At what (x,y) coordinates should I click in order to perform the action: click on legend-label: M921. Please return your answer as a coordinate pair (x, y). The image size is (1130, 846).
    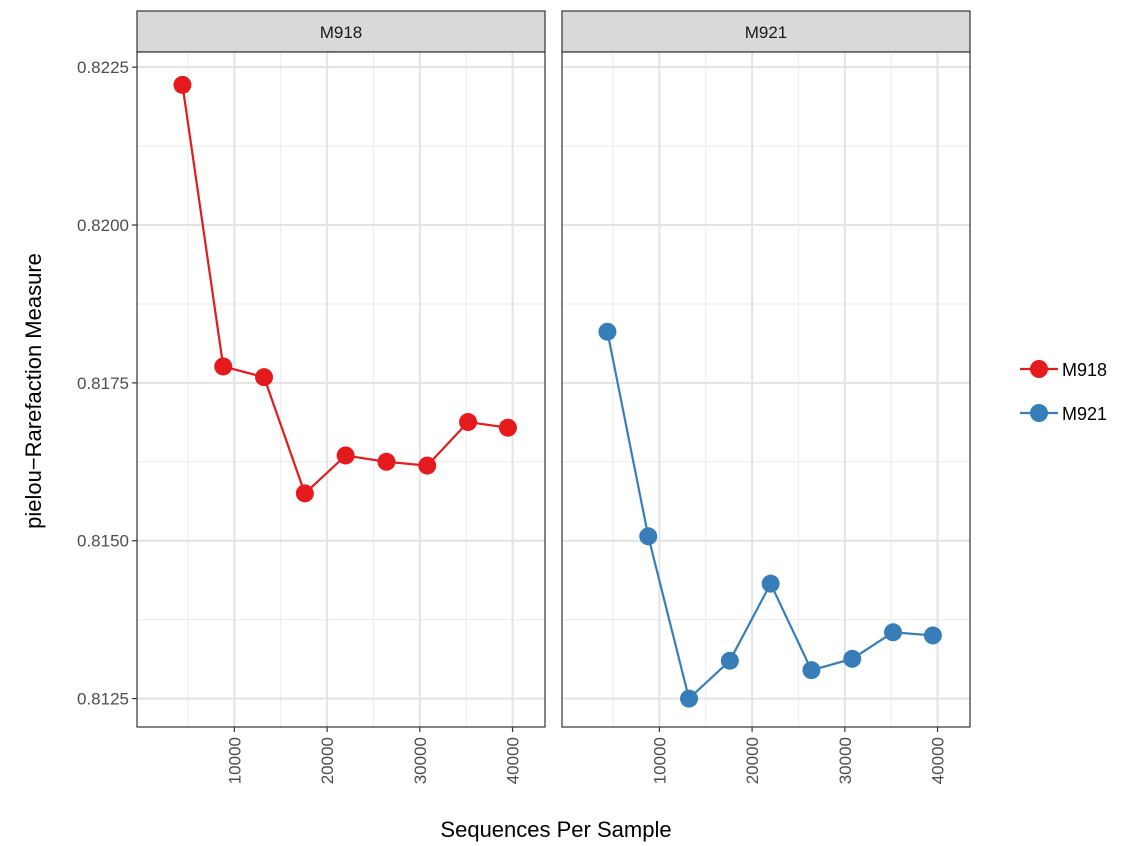
    Looking at the image, I should click on (1084, 414).